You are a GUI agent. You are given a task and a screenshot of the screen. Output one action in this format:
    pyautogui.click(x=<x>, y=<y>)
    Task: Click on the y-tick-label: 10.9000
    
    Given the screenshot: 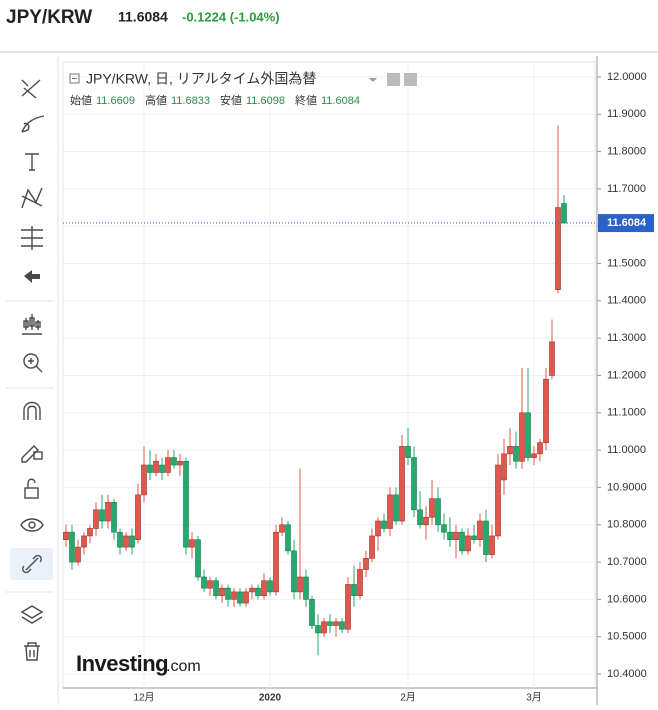 What is the action you would take?
    pyautogui.click(x=627, y=487)
    